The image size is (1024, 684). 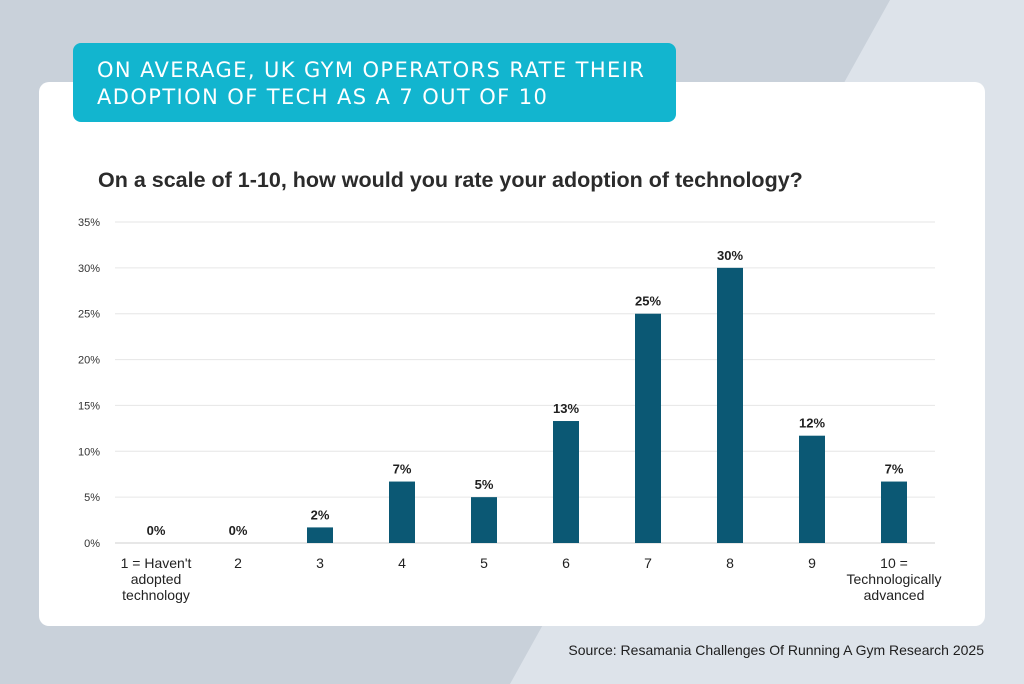 What do you see at coordinates (894, 563) in the screenshot?
I see `x-tick-label: 10 =` at bounding box center [894, 563].